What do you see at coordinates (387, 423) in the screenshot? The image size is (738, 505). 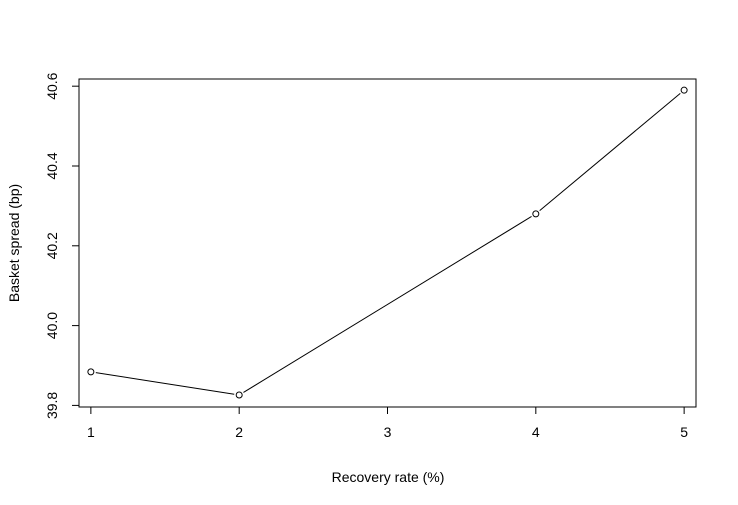 I see `x-axis: 1 2 3 4 5` at bounding box center [387, 423].